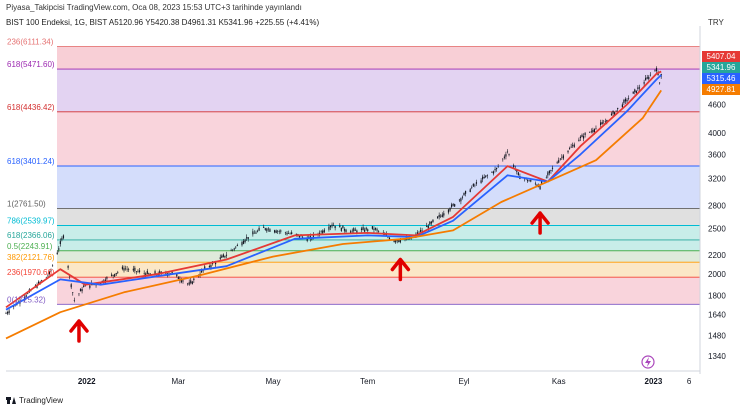 This screenshot has width=750, height=412. I want to click on fib-label: 786(2539.97), so click(31, 221).